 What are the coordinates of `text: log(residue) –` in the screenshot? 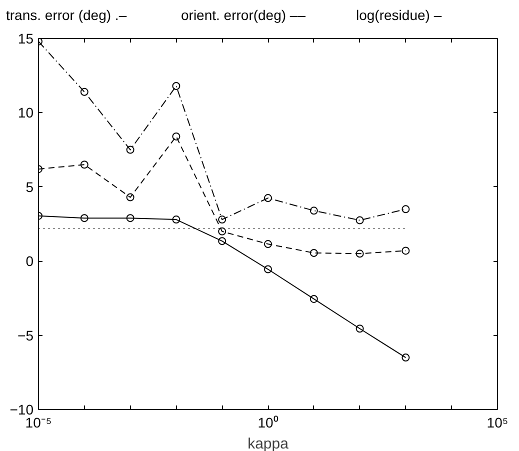 It's located at (399, 15).